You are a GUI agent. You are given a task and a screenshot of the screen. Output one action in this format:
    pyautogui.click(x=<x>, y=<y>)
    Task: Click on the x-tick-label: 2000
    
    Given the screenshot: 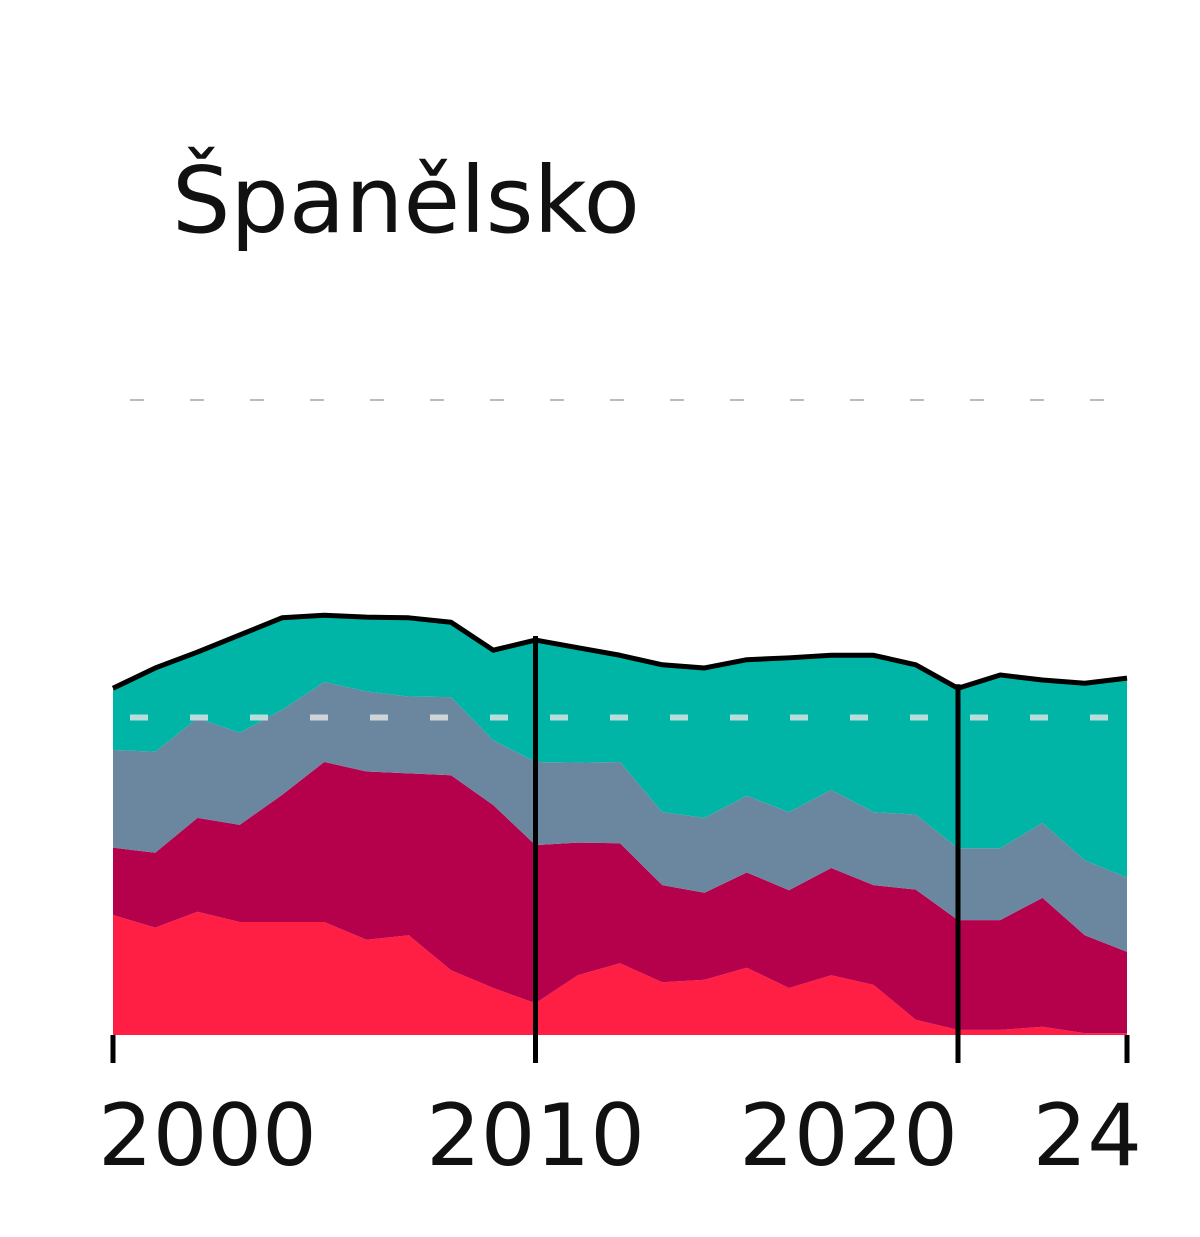 What is the action you would take?
    pyautogui.click(x=207, y=1136)
    